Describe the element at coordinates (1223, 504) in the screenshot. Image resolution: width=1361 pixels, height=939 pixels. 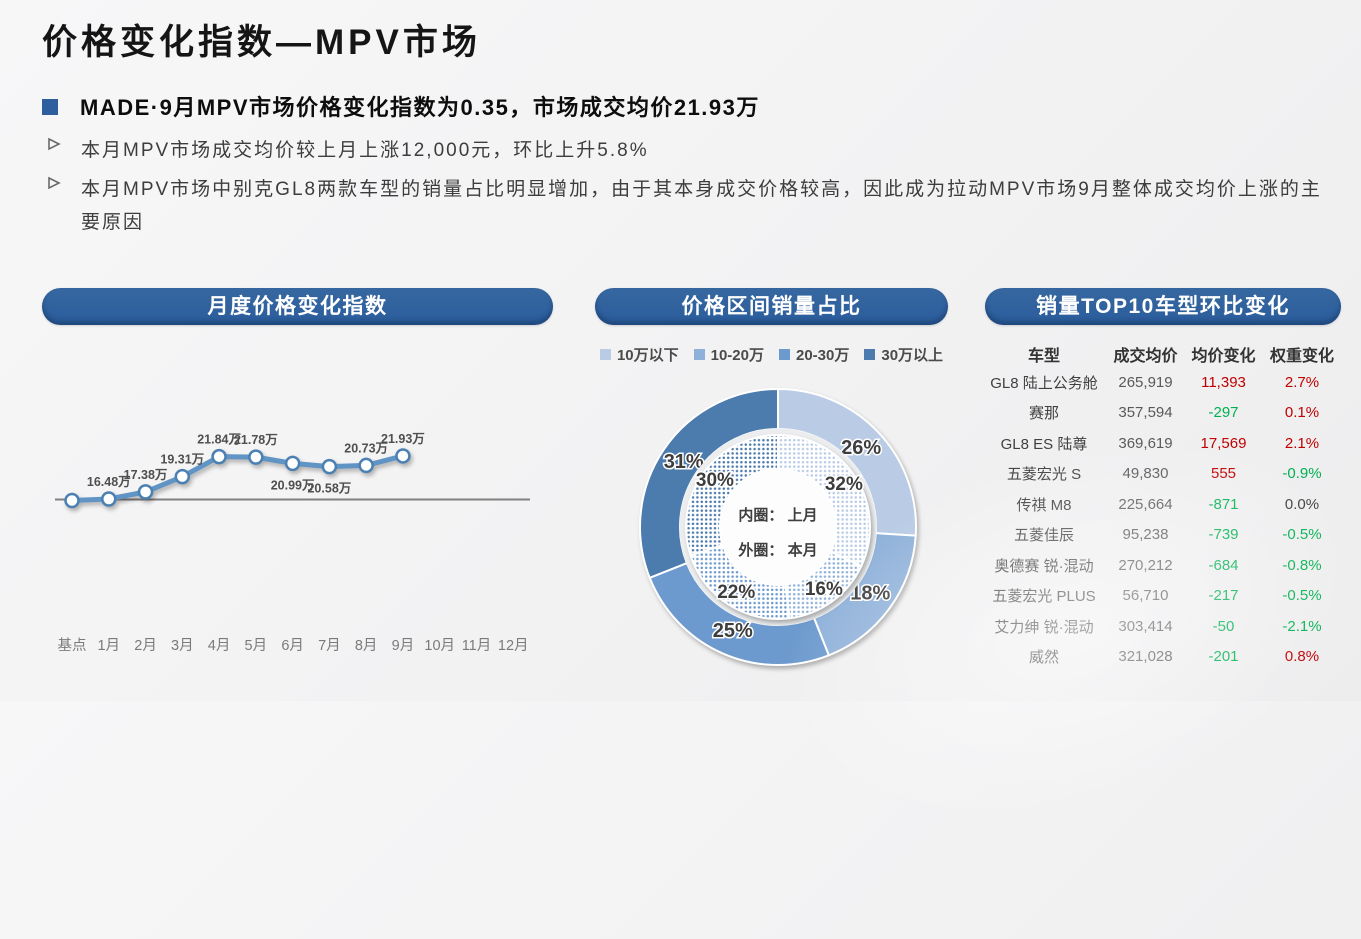
I see `table-cell: -871` at that location.